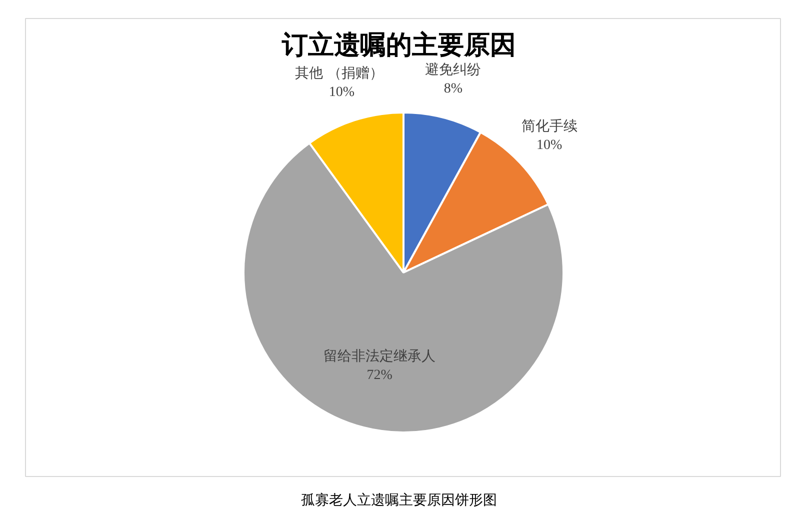 Image resolution: width=797 pixels, height=527 pixels. What do you see at coordinates (453, 88) in the screenshot?
I see `data-label: 8%` at bounding box center [453, 88].